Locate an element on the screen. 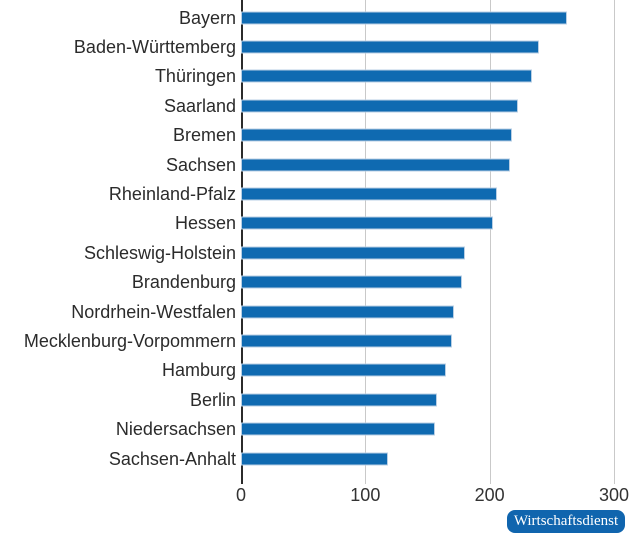 The width and height of the screenshot is (630, 539). category-label: Saarland is located at coordinates (199, 105).